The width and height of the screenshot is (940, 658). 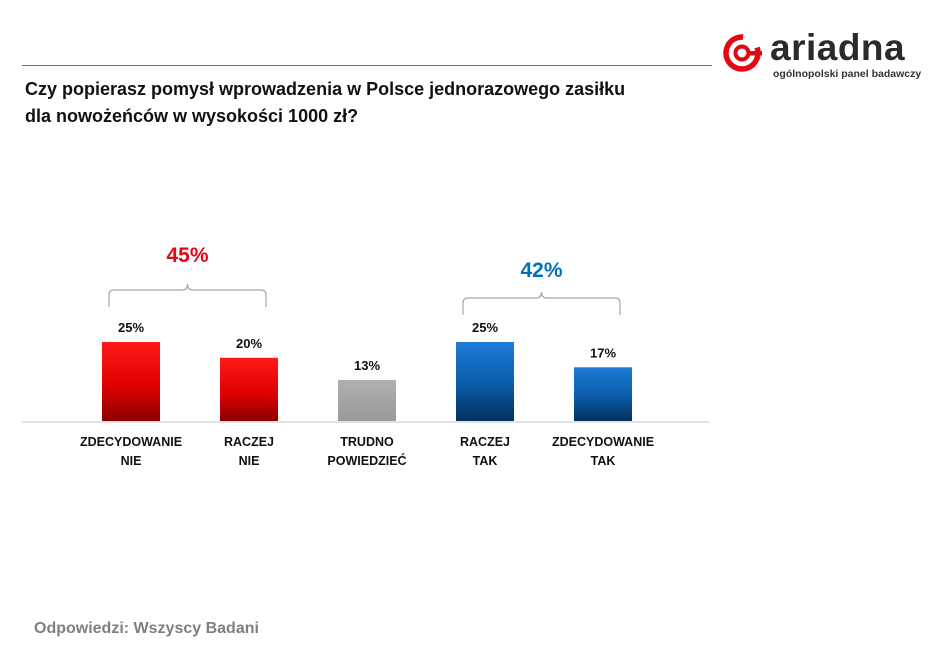 What do you see at coordinates (603, 352) in the screenshot?
I see `value-label-5: 17%` at bounding box center [603, 352].